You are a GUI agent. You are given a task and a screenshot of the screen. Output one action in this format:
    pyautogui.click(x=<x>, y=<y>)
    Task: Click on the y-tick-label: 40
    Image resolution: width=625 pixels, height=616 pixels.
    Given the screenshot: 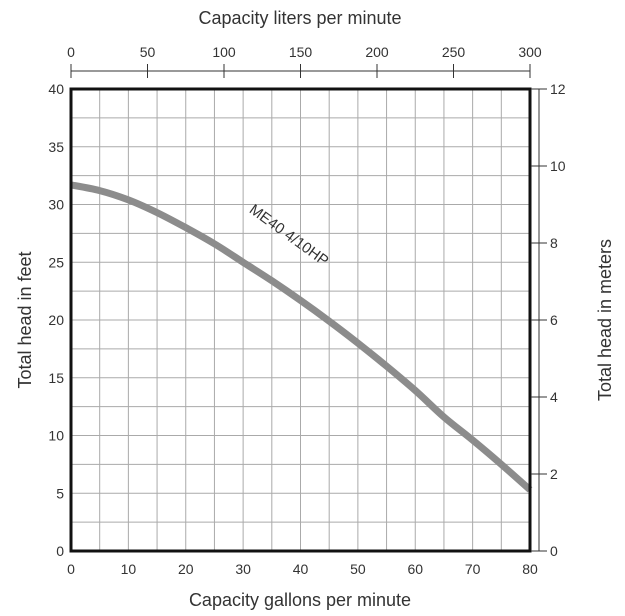 What is the action you would take?
    pyautogui.click(x=56, y=89)
    